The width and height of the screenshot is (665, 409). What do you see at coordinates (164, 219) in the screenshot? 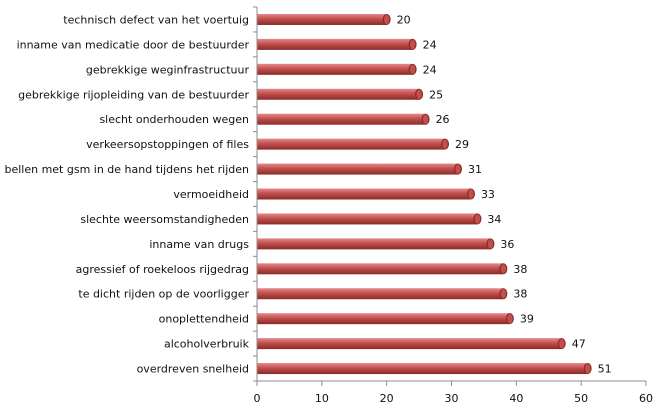
I see `category-label: slechte weersomstandigheden` at bounding box center [164, 219].